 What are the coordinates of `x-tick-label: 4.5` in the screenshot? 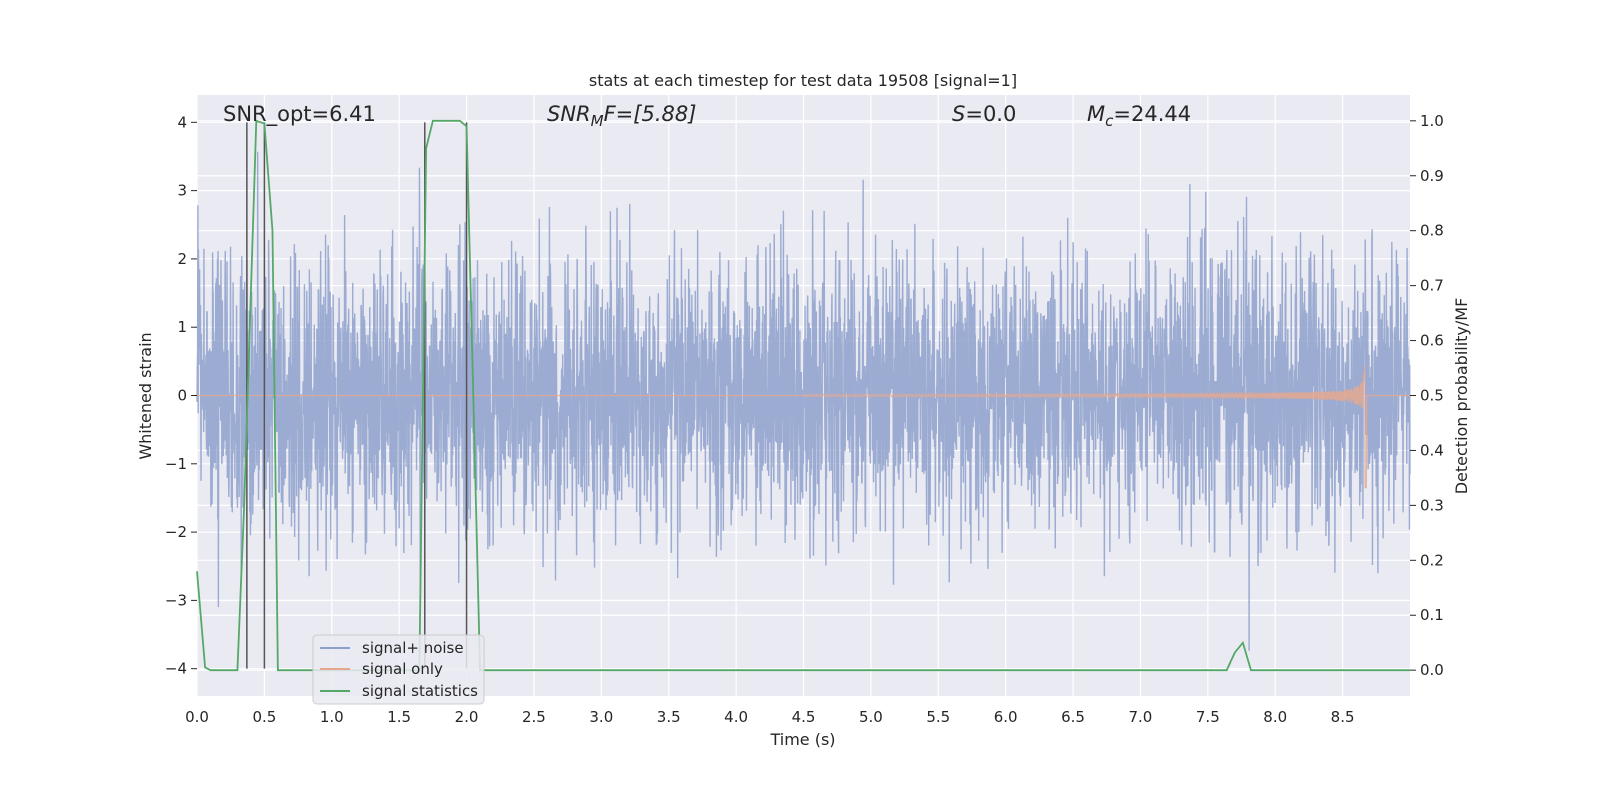 It's located at (804, 717).